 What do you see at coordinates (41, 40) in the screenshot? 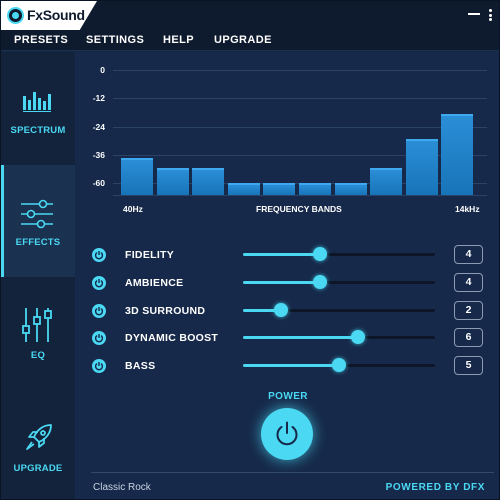
I see `menu-presets: PRESETS` at bounding box center [41, 40].